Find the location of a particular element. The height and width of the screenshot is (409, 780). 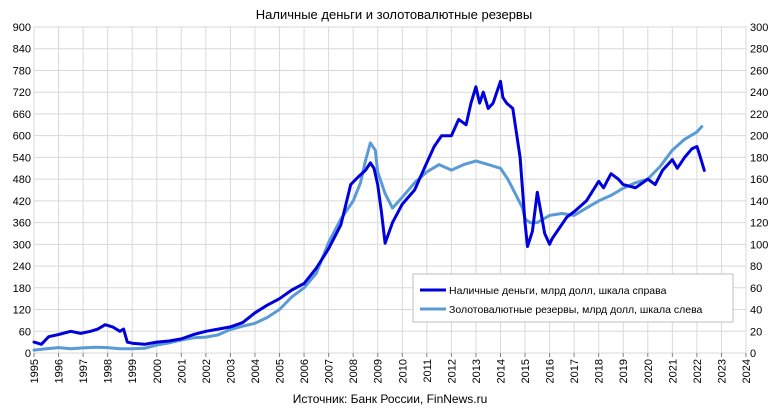

left-tick-label: 120 is located at coordinates (22, 311).